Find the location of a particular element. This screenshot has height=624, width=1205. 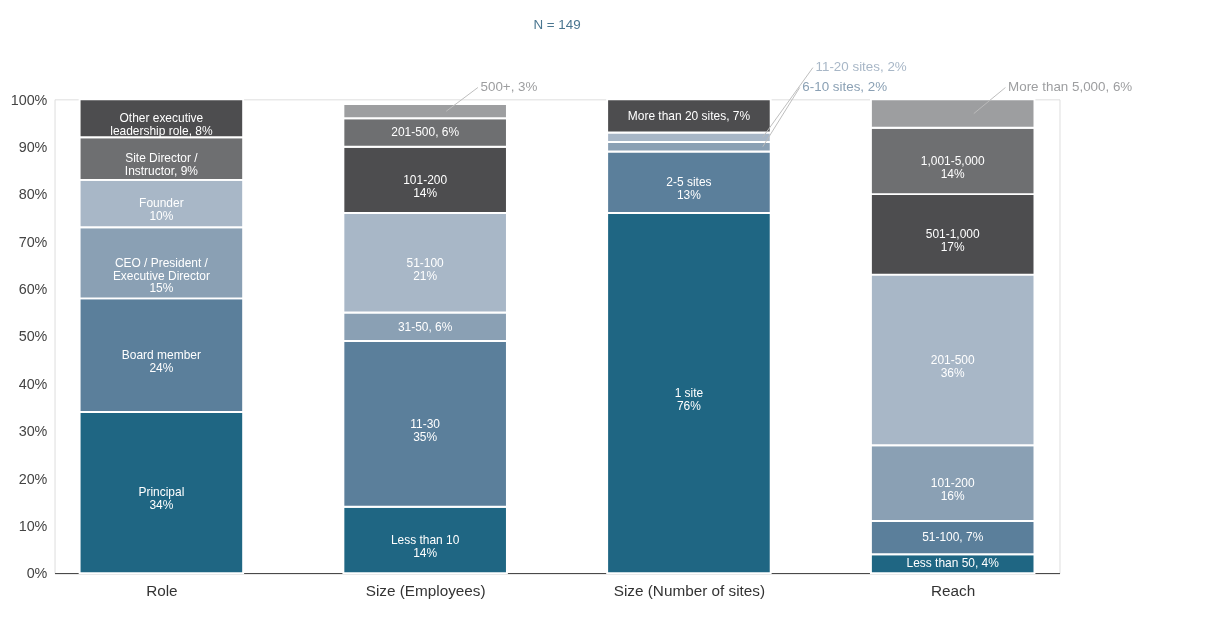

x-tick-label: Reach is located at coordinates (953, 590).